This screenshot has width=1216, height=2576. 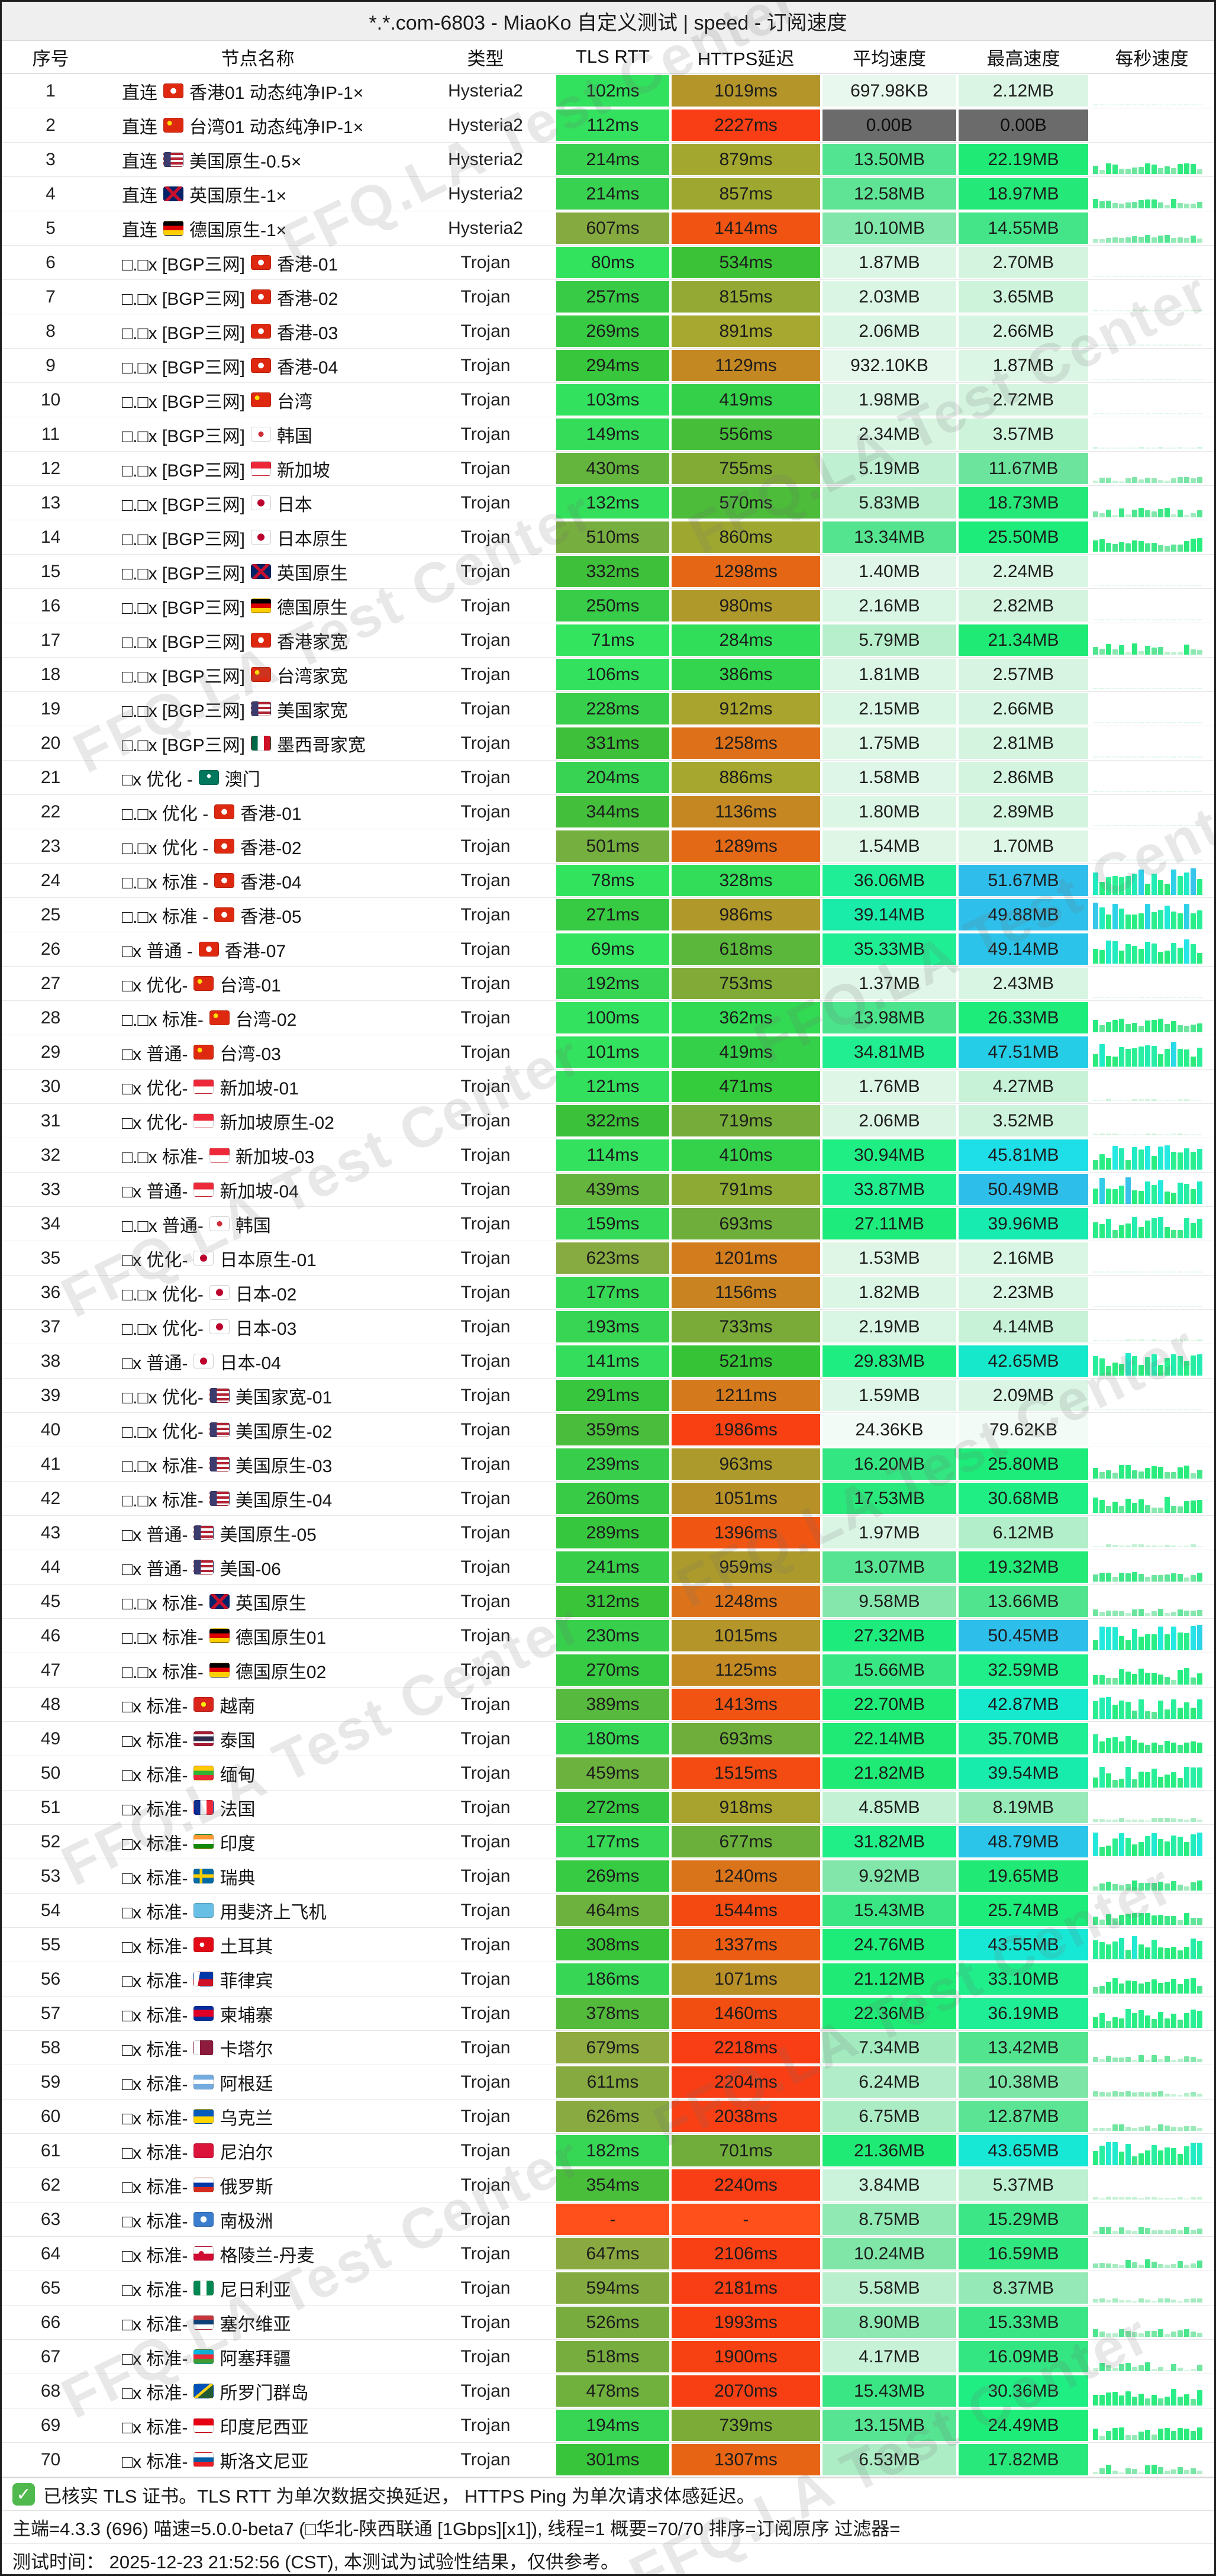 What do you see at coordinates (247, 2153) in the screenshot?
I see `node-label: 尼泊尔` at bounding box center [247, 2153].